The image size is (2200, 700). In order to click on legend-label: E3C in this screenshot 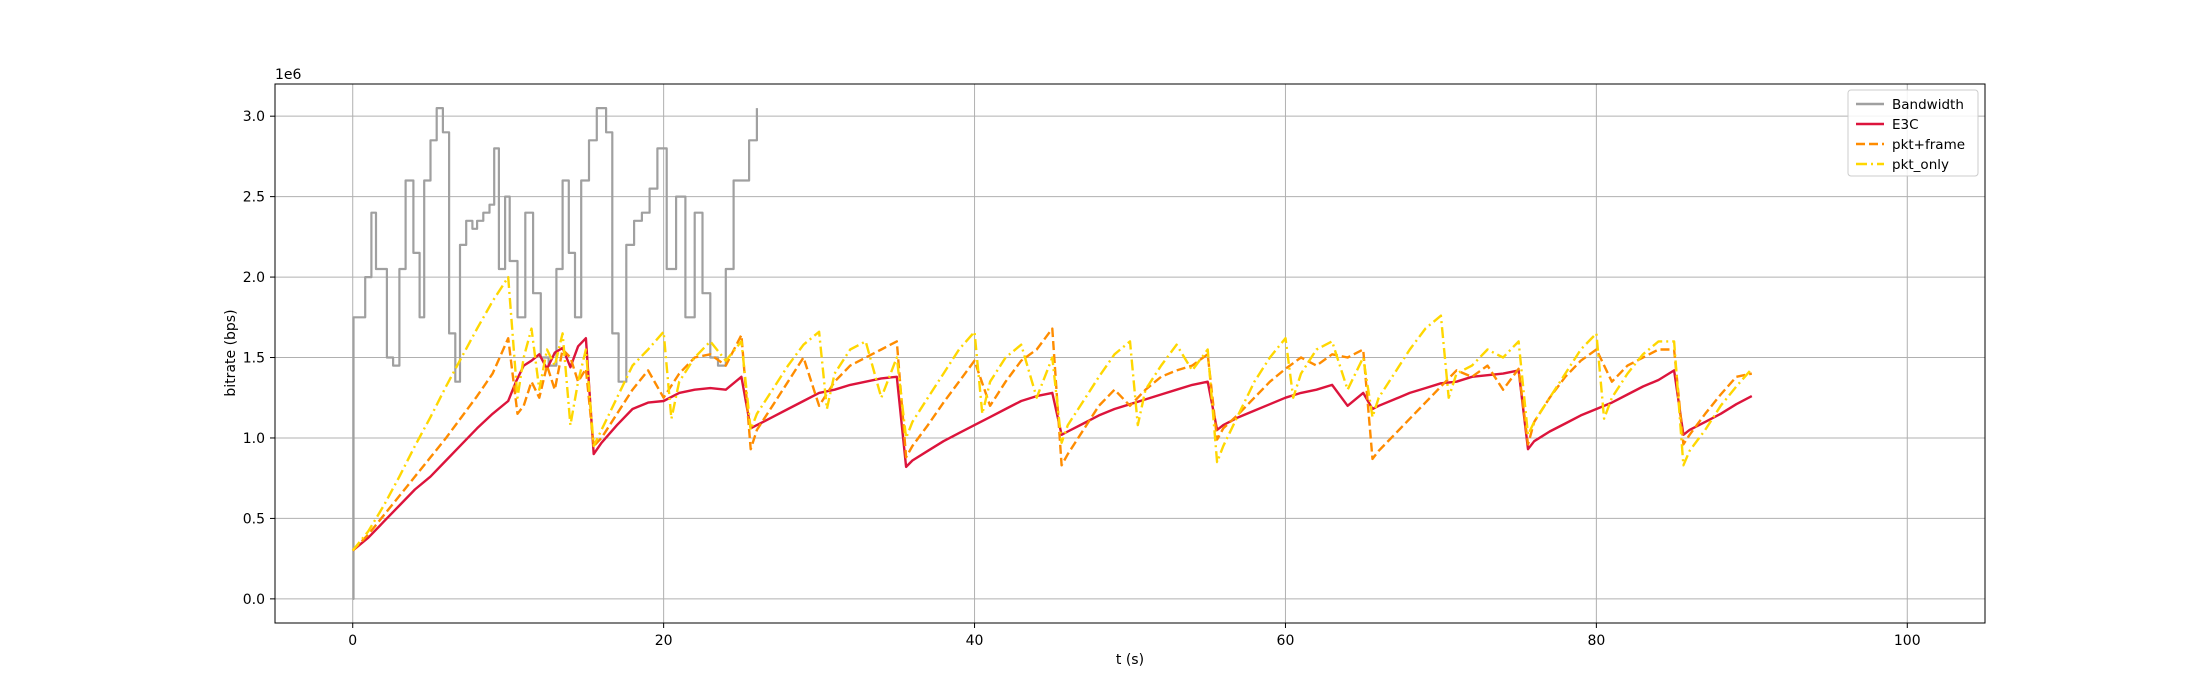, I will do `click(1905, 125)`.